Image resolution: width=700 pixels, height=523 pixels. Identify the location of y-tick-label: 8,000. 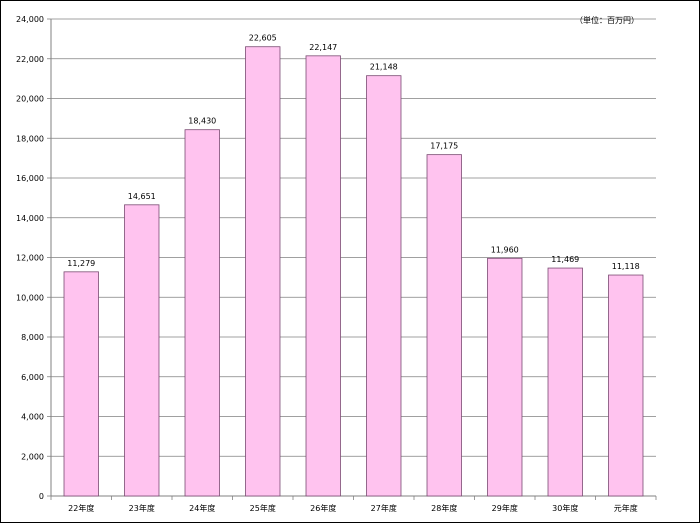
(32, 337).